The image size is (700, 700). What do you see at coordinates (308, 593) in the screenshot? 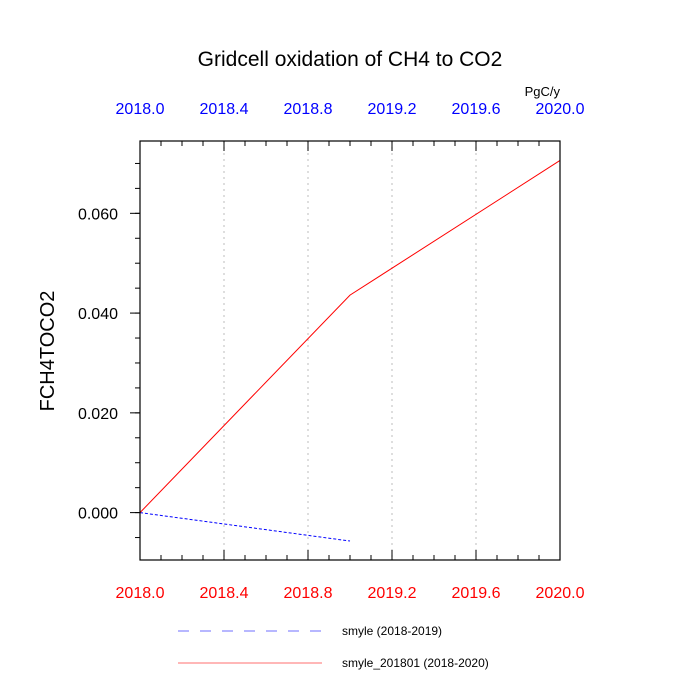
I see `x-tick-label-bottom: 2018.8` at bounding box center [308, 593].